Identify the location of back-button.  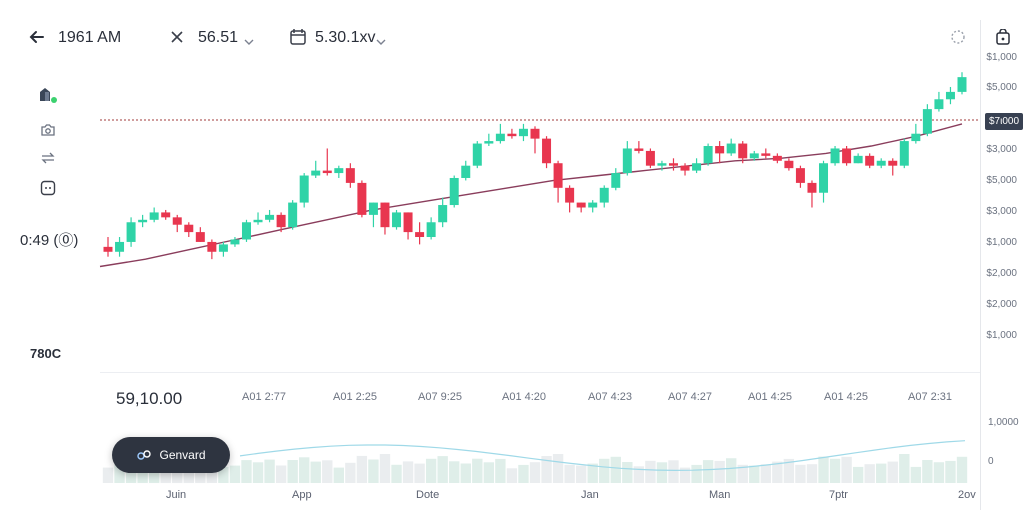
(37, 39).